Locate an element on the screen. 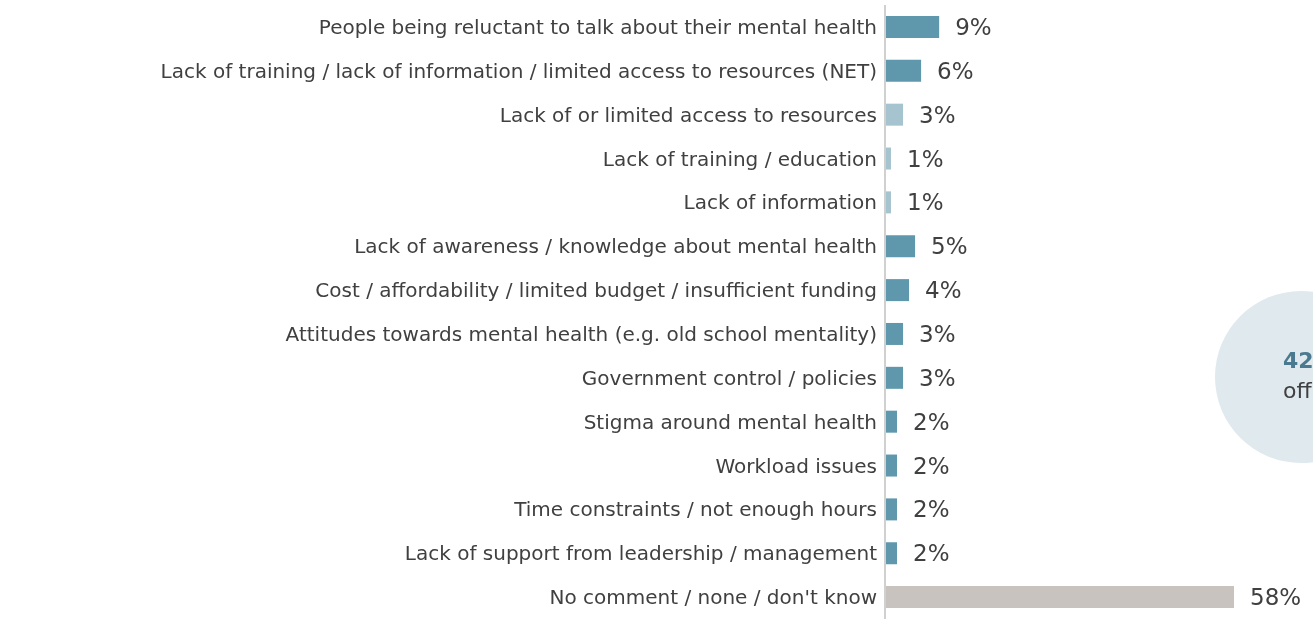  y-tick-label: Lack of training / education is located at coordinates (739, 158).